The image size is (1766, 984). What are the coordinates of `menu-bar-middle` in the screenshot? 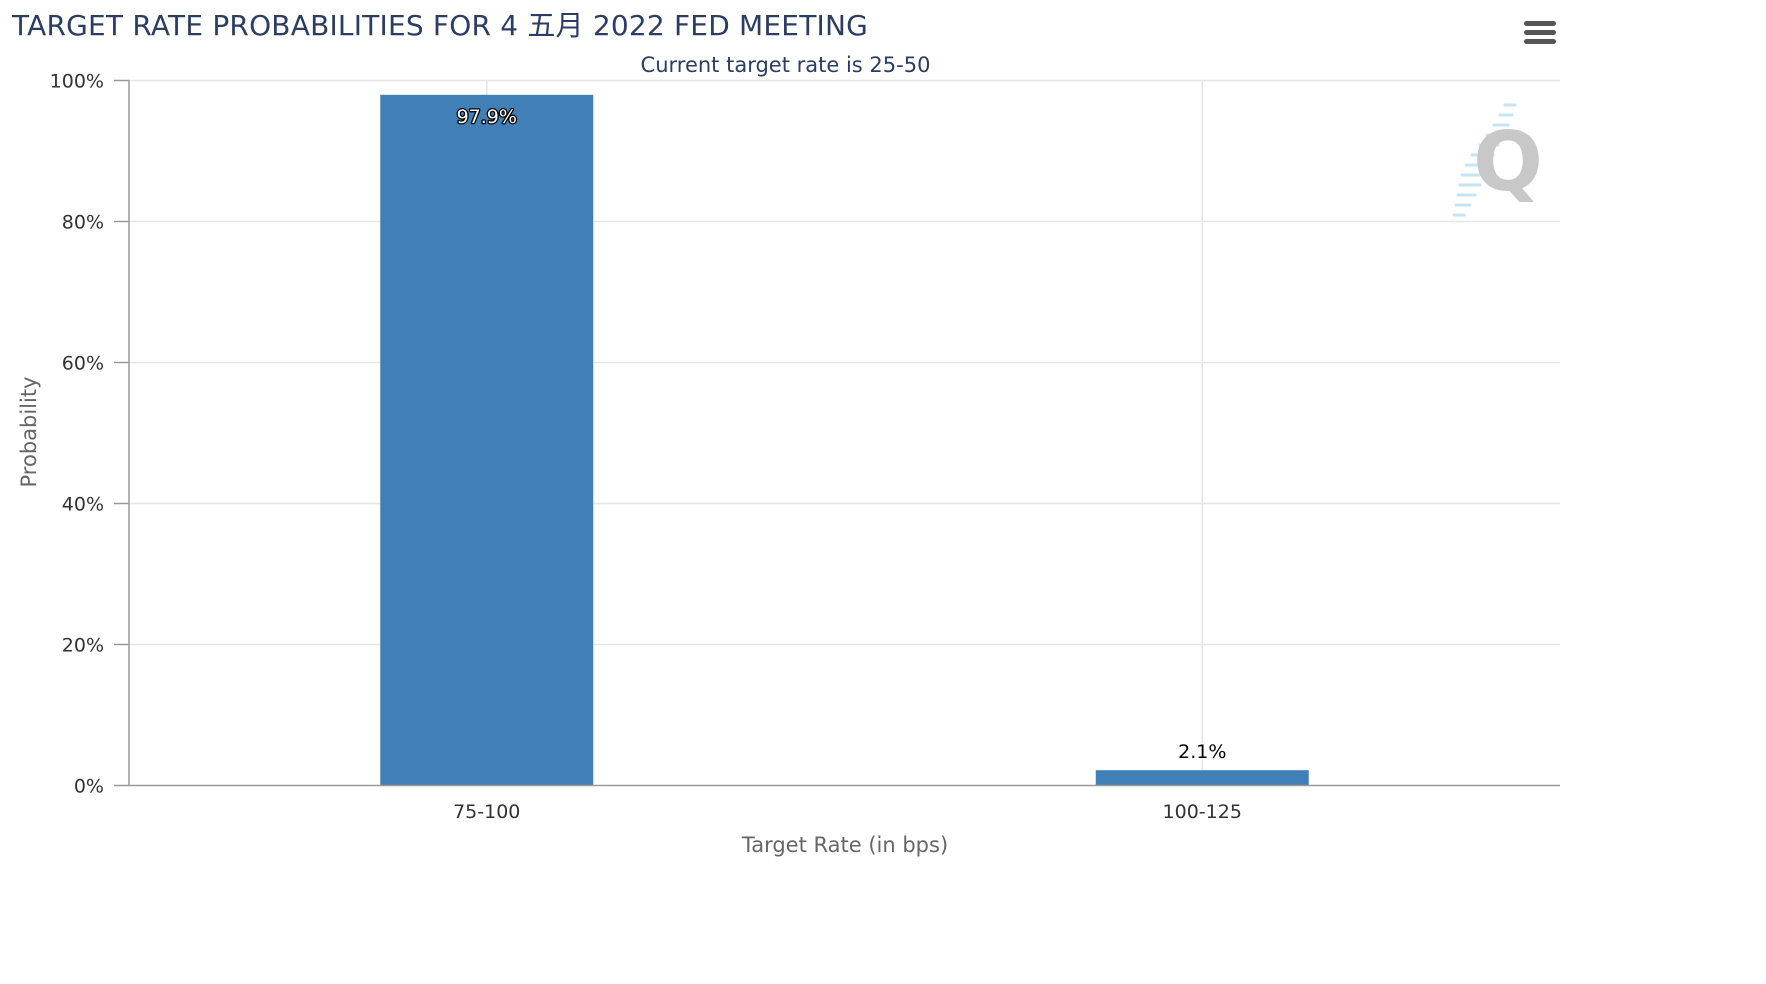 It's located at (1540, 32).